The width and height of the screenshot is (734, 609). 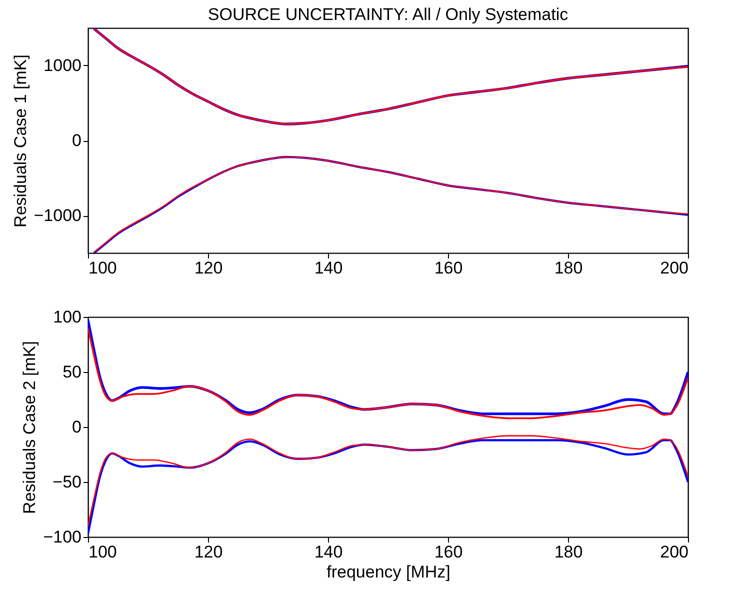 What do you see at coordinates (62, 537) in the screenshot?
I see `y-tick-label: −100` at bounding box center [62, 537].